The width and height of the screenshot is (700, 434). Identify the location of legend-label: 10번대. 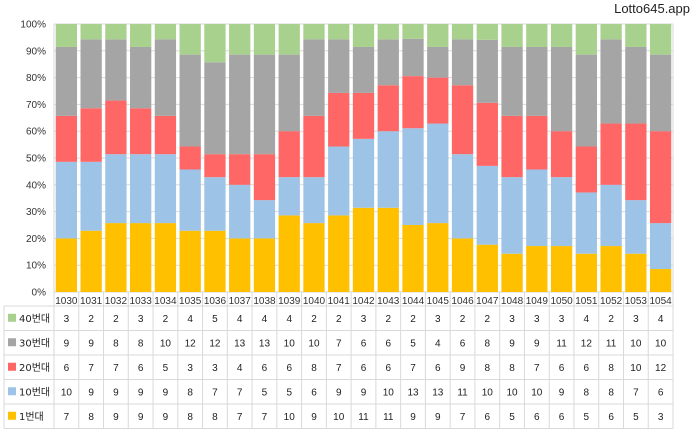
(34, 392).